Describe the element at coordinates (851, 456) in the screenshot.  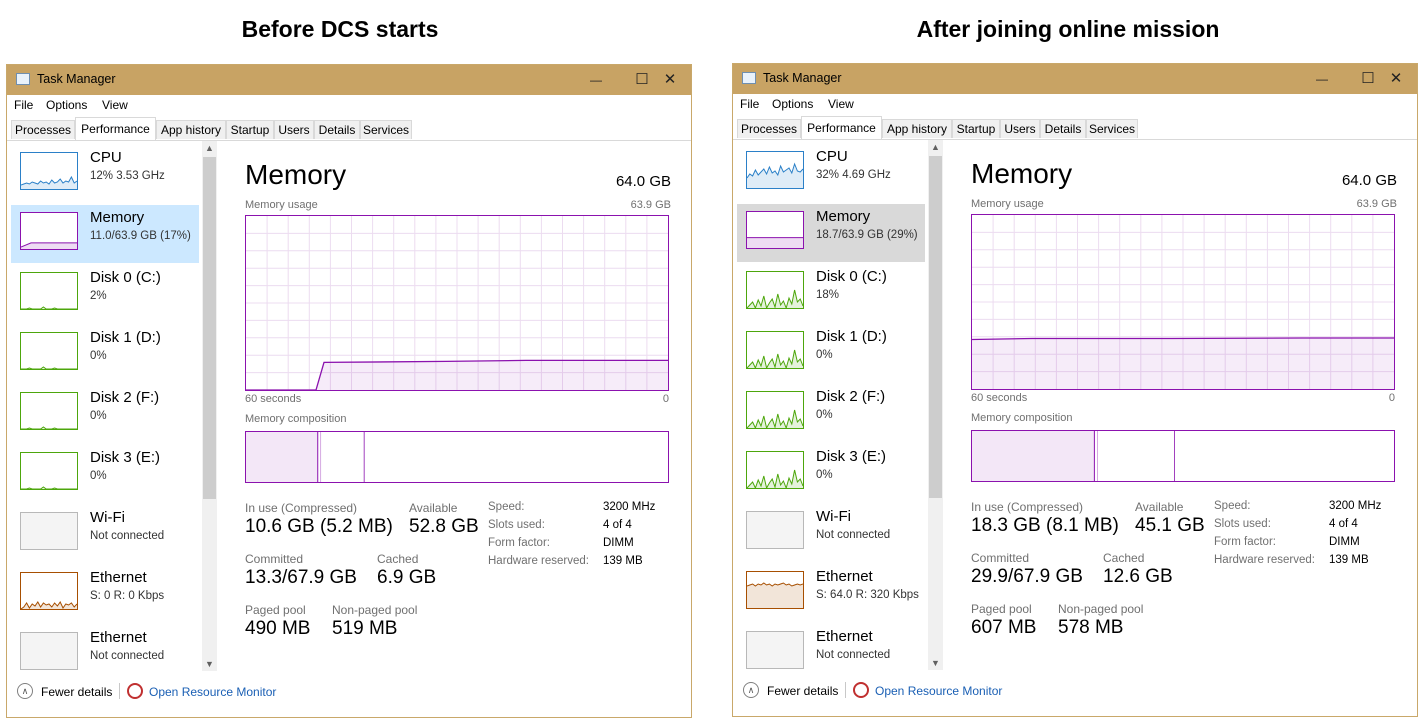
I see `sidebar-item-name: Disk 3 (E:)` at that location.